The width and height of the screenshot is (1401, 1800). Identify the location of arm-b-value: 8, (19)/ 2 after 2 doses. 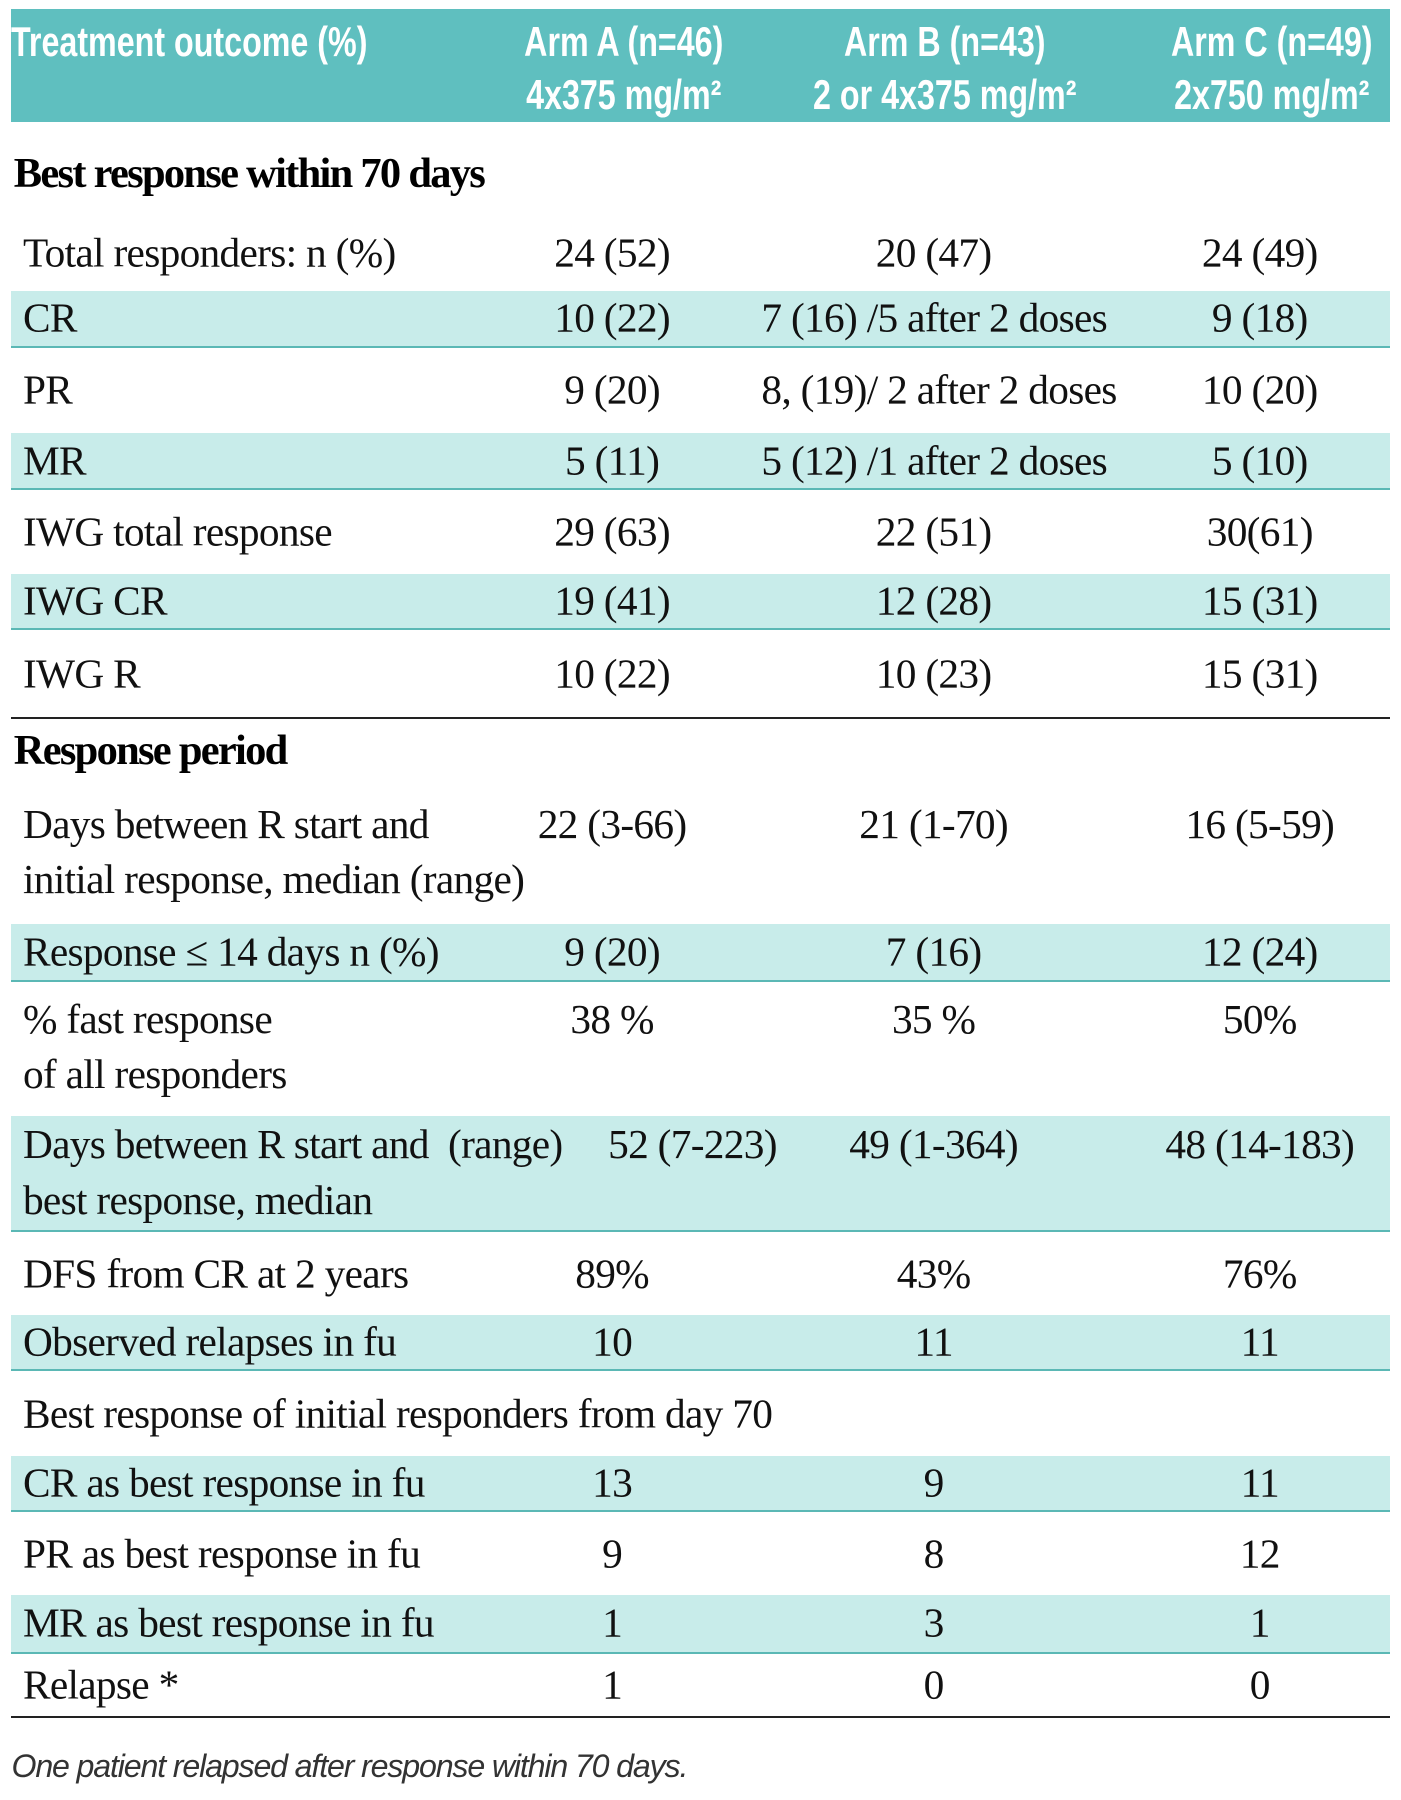
(939, 389).